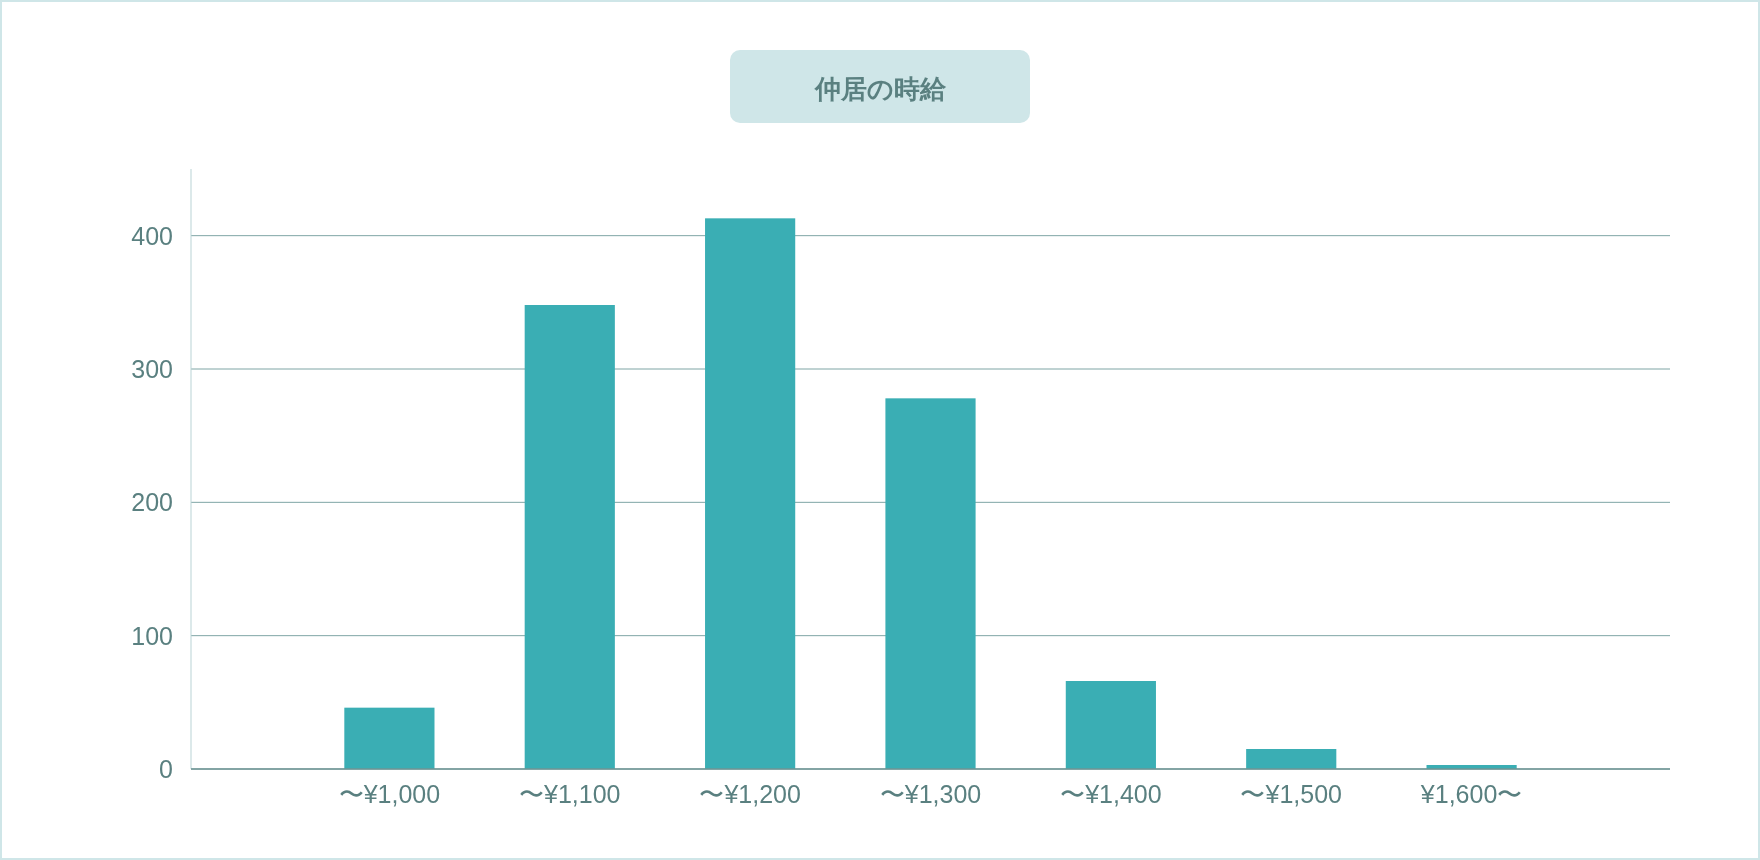  I want to click on x-tick-label: 〜¥1,200, so click(750, 794).